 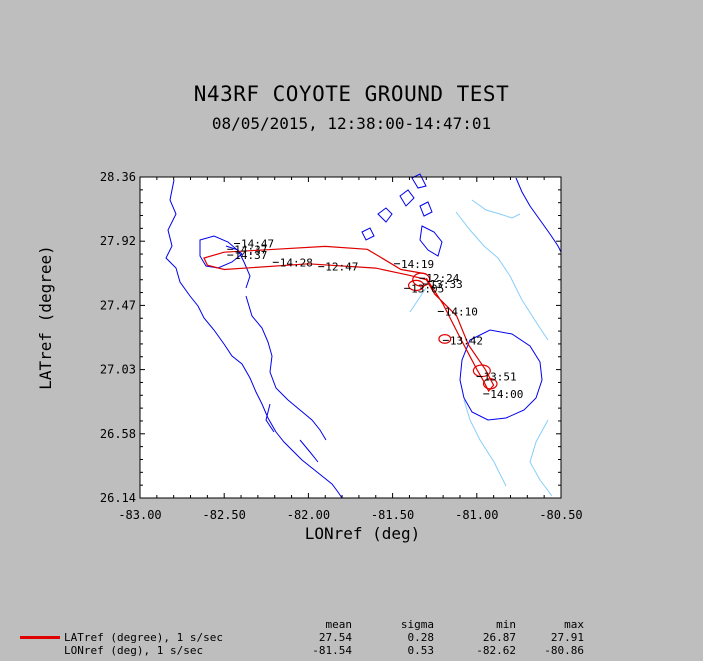 I want to click on y-tick-label-5: 28.36, so click(x=118, y=177).